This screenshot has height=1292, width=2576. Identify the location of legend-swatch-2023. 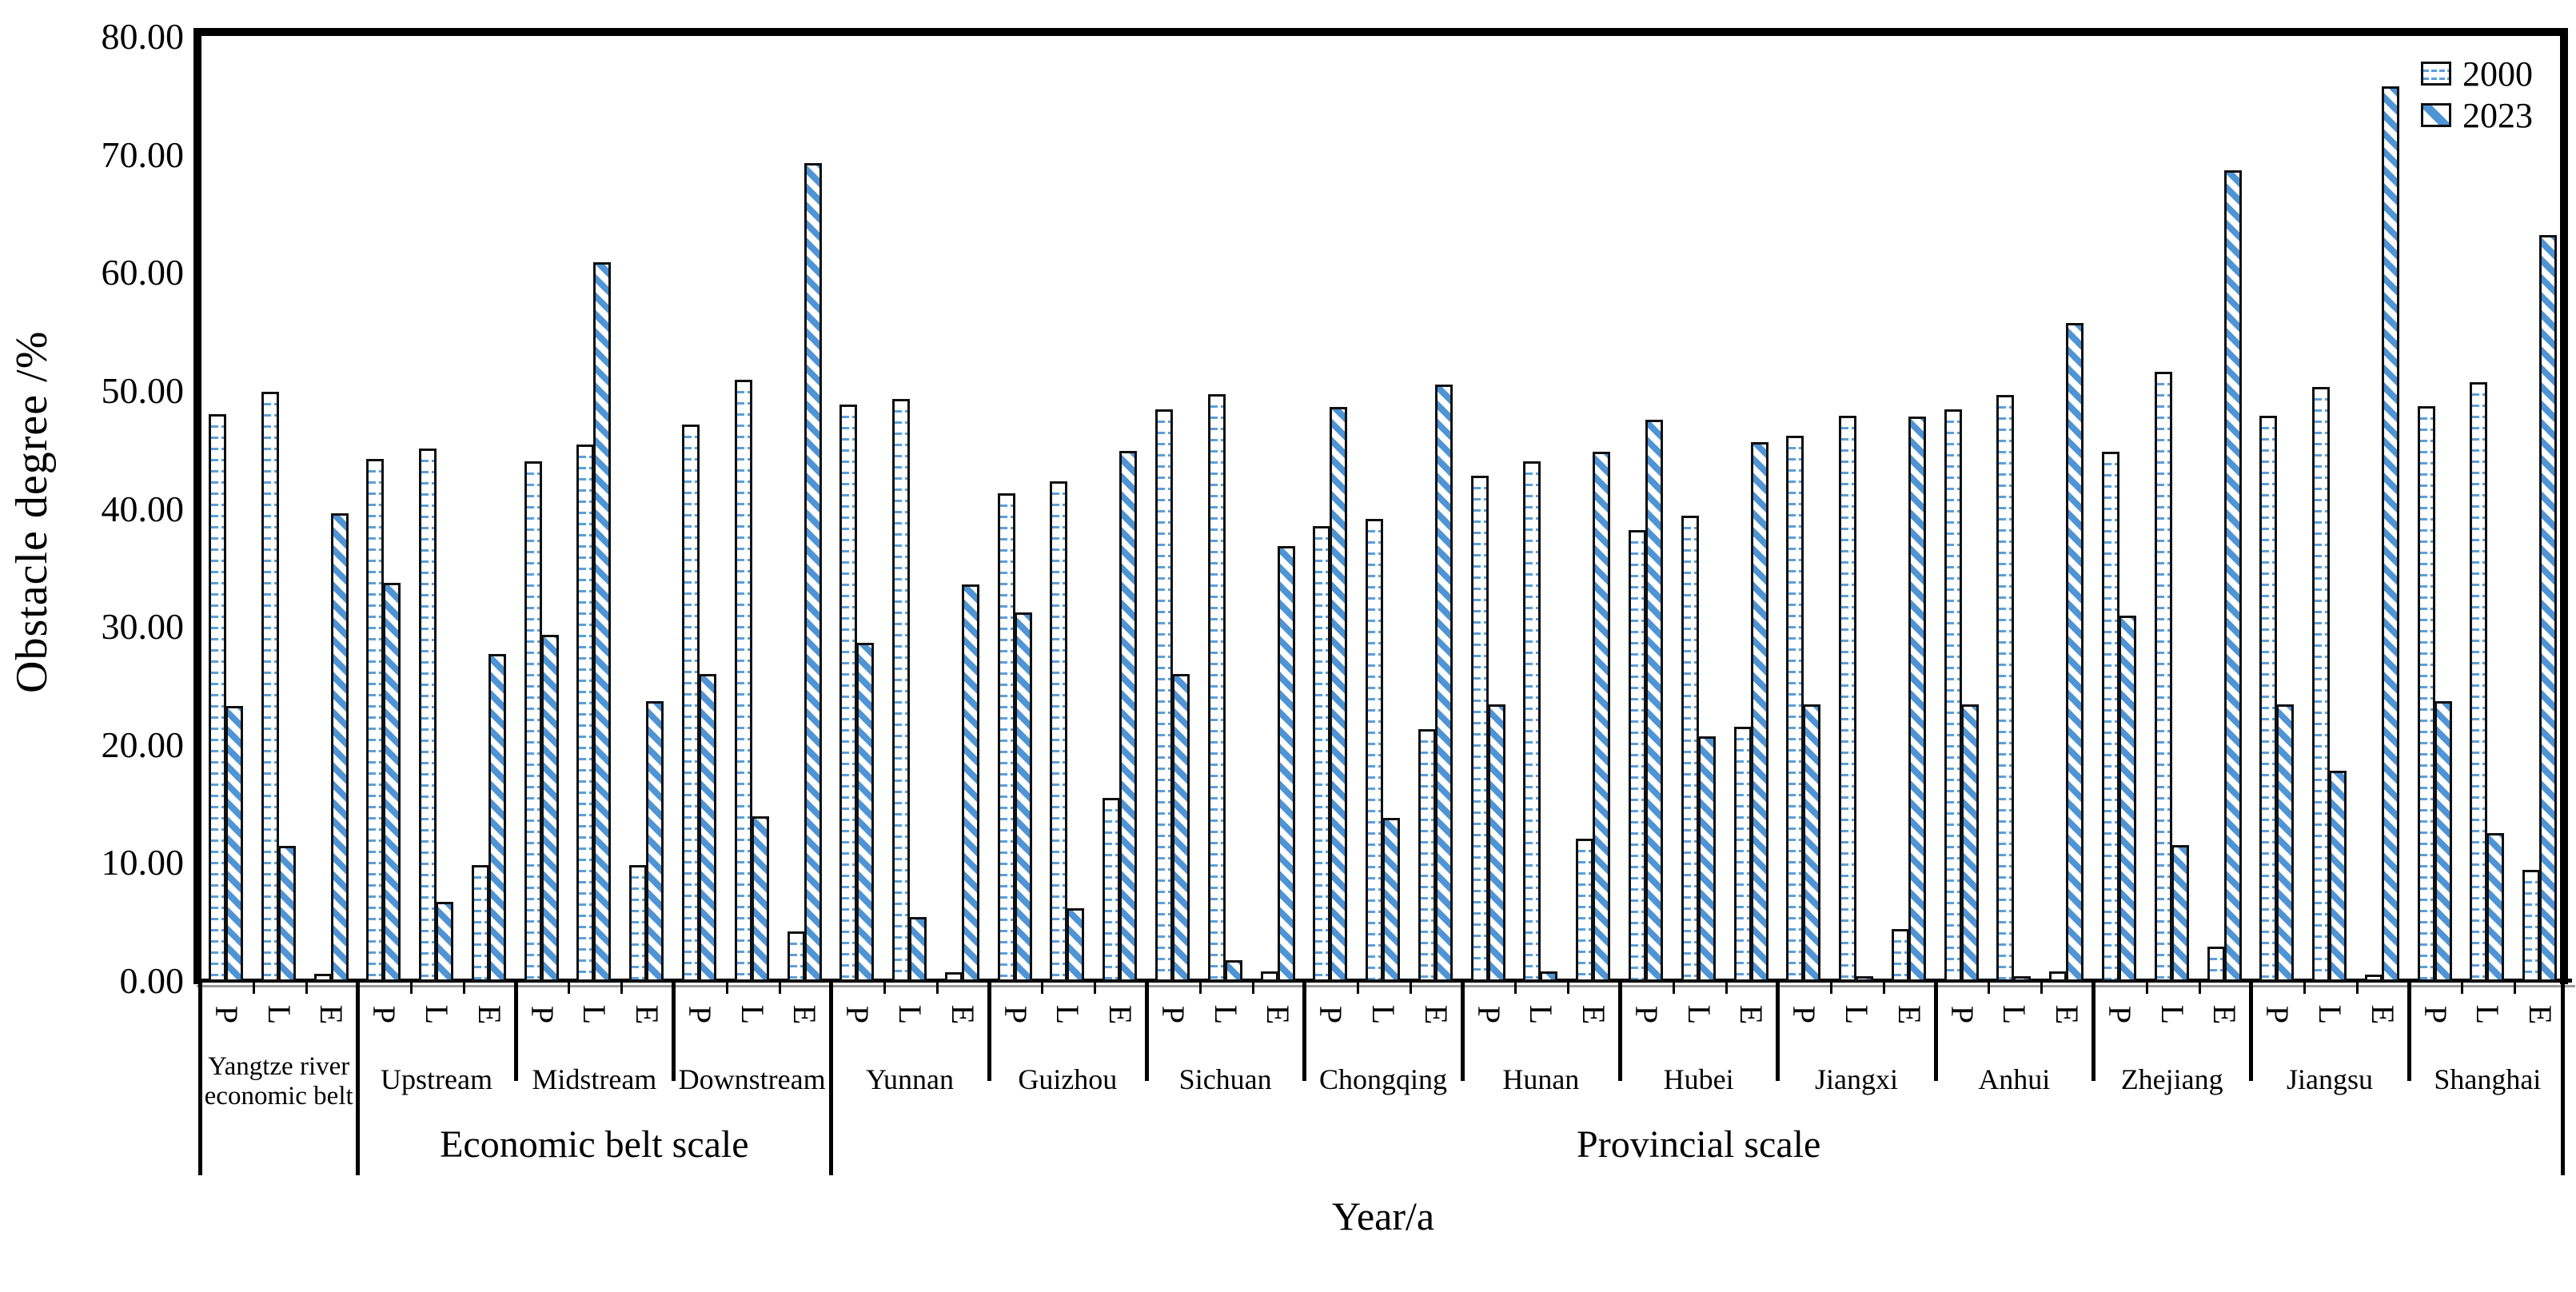
(2436, 115).